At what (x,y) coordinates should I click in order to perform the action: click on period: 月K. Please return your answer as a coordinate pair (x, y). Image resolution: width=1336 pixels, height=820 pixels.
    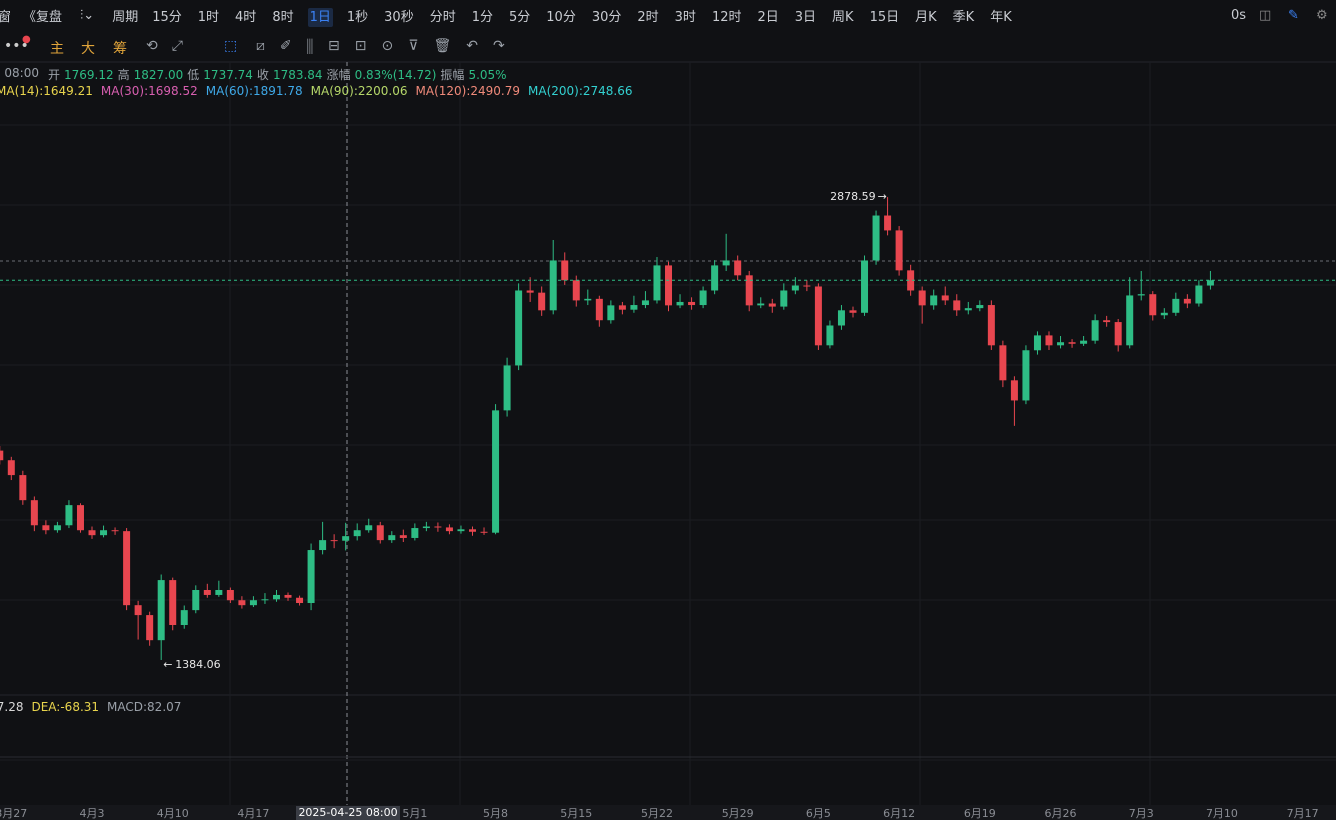
    Looking at the image, I should click on (926, 17).